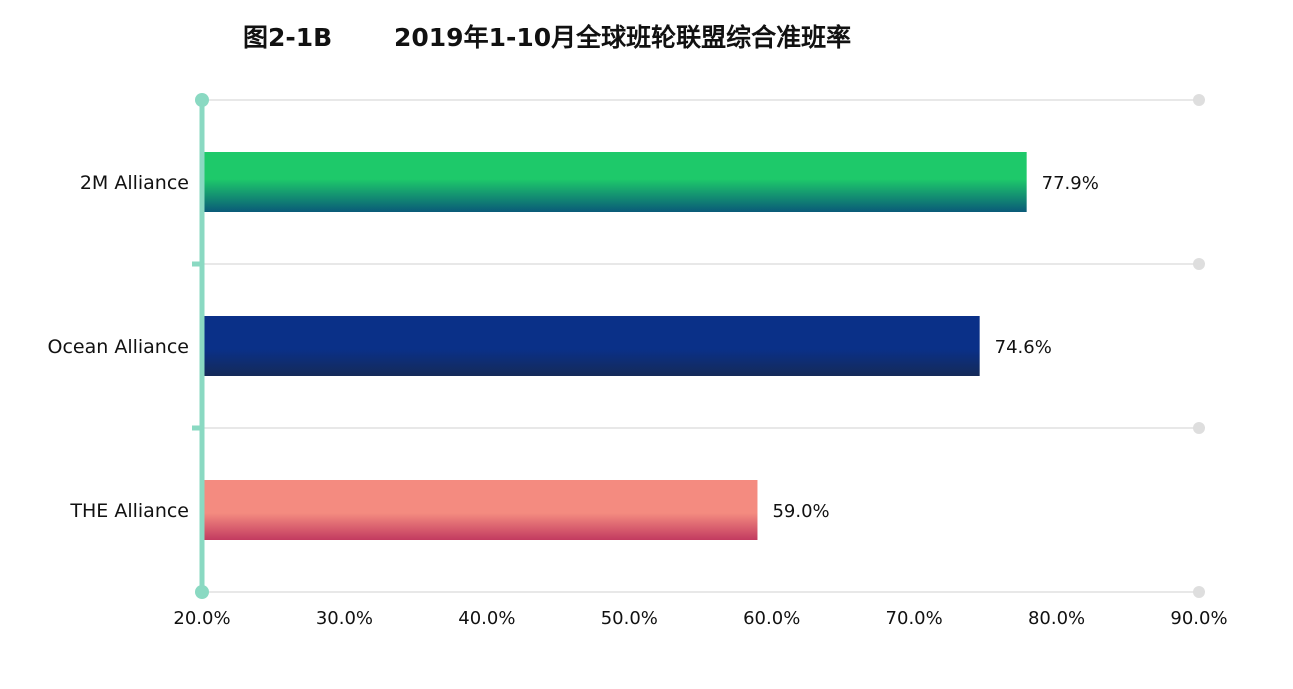  Describe the element at coordinates (1023, 347) in the screenshot. I see `value-label: 74.6%` at that location.